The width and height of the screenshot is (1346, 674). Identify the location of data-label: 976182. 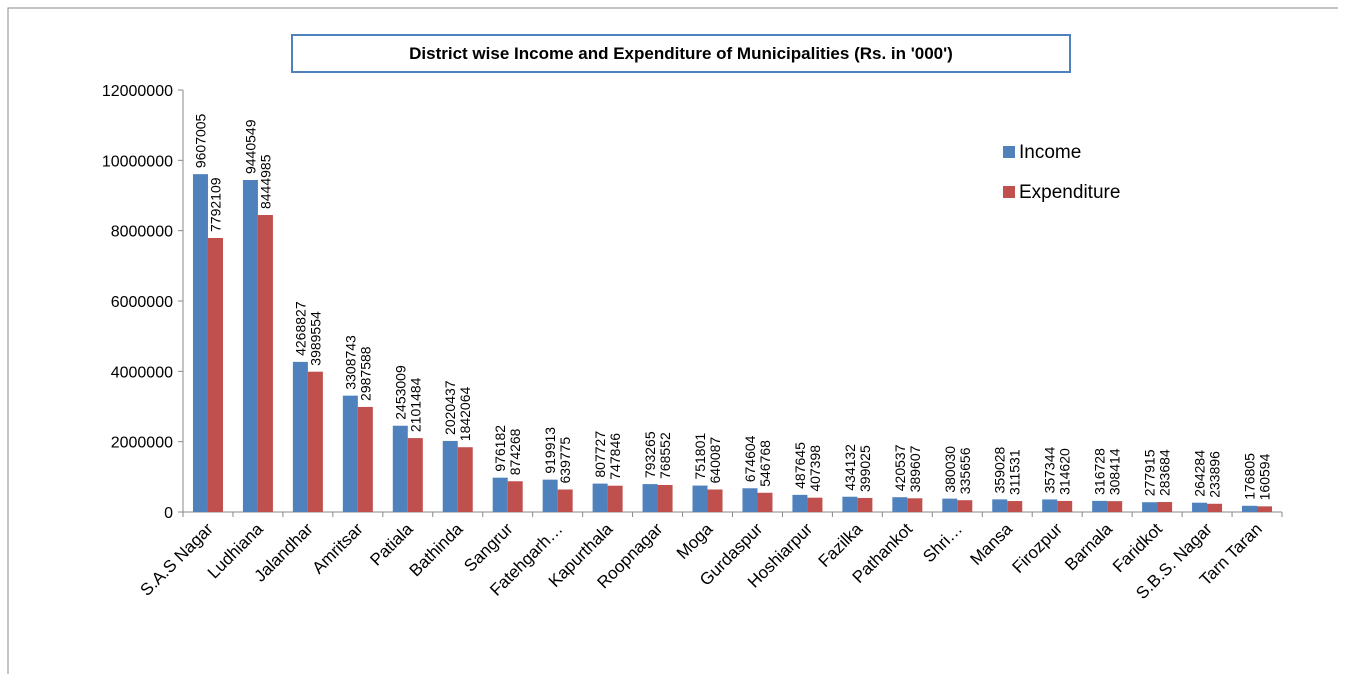
(500, 448).